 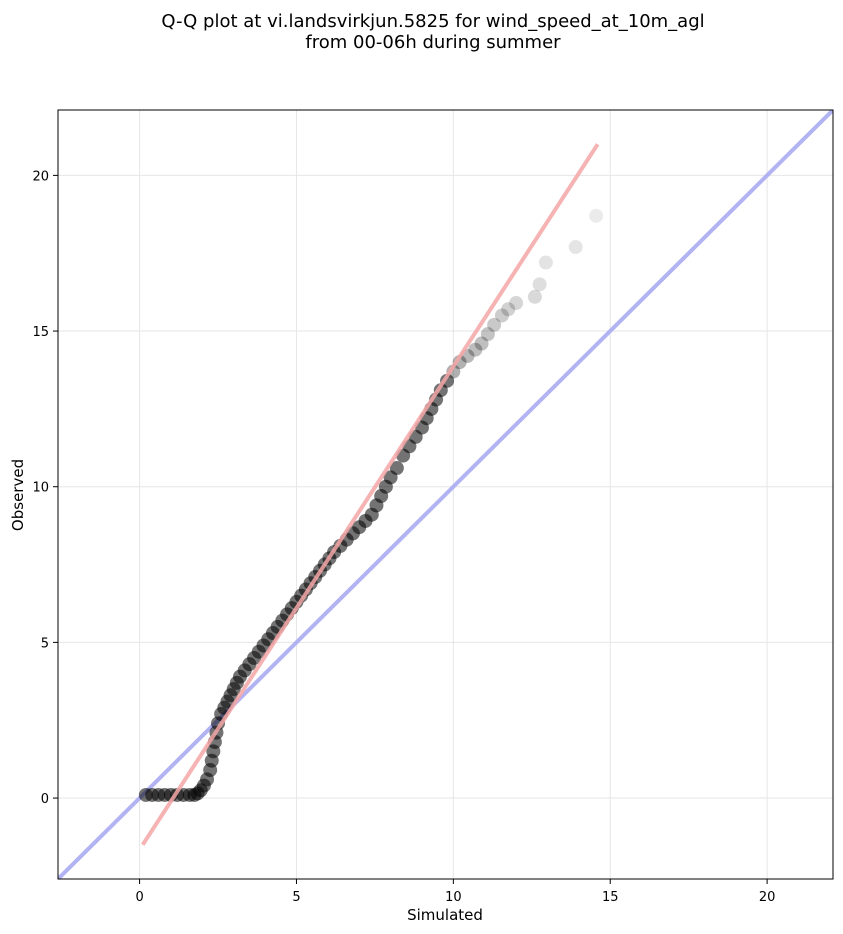 I want to click on x-axis-ticks: 0 5 10 15 20, so click(x=455, y=892).